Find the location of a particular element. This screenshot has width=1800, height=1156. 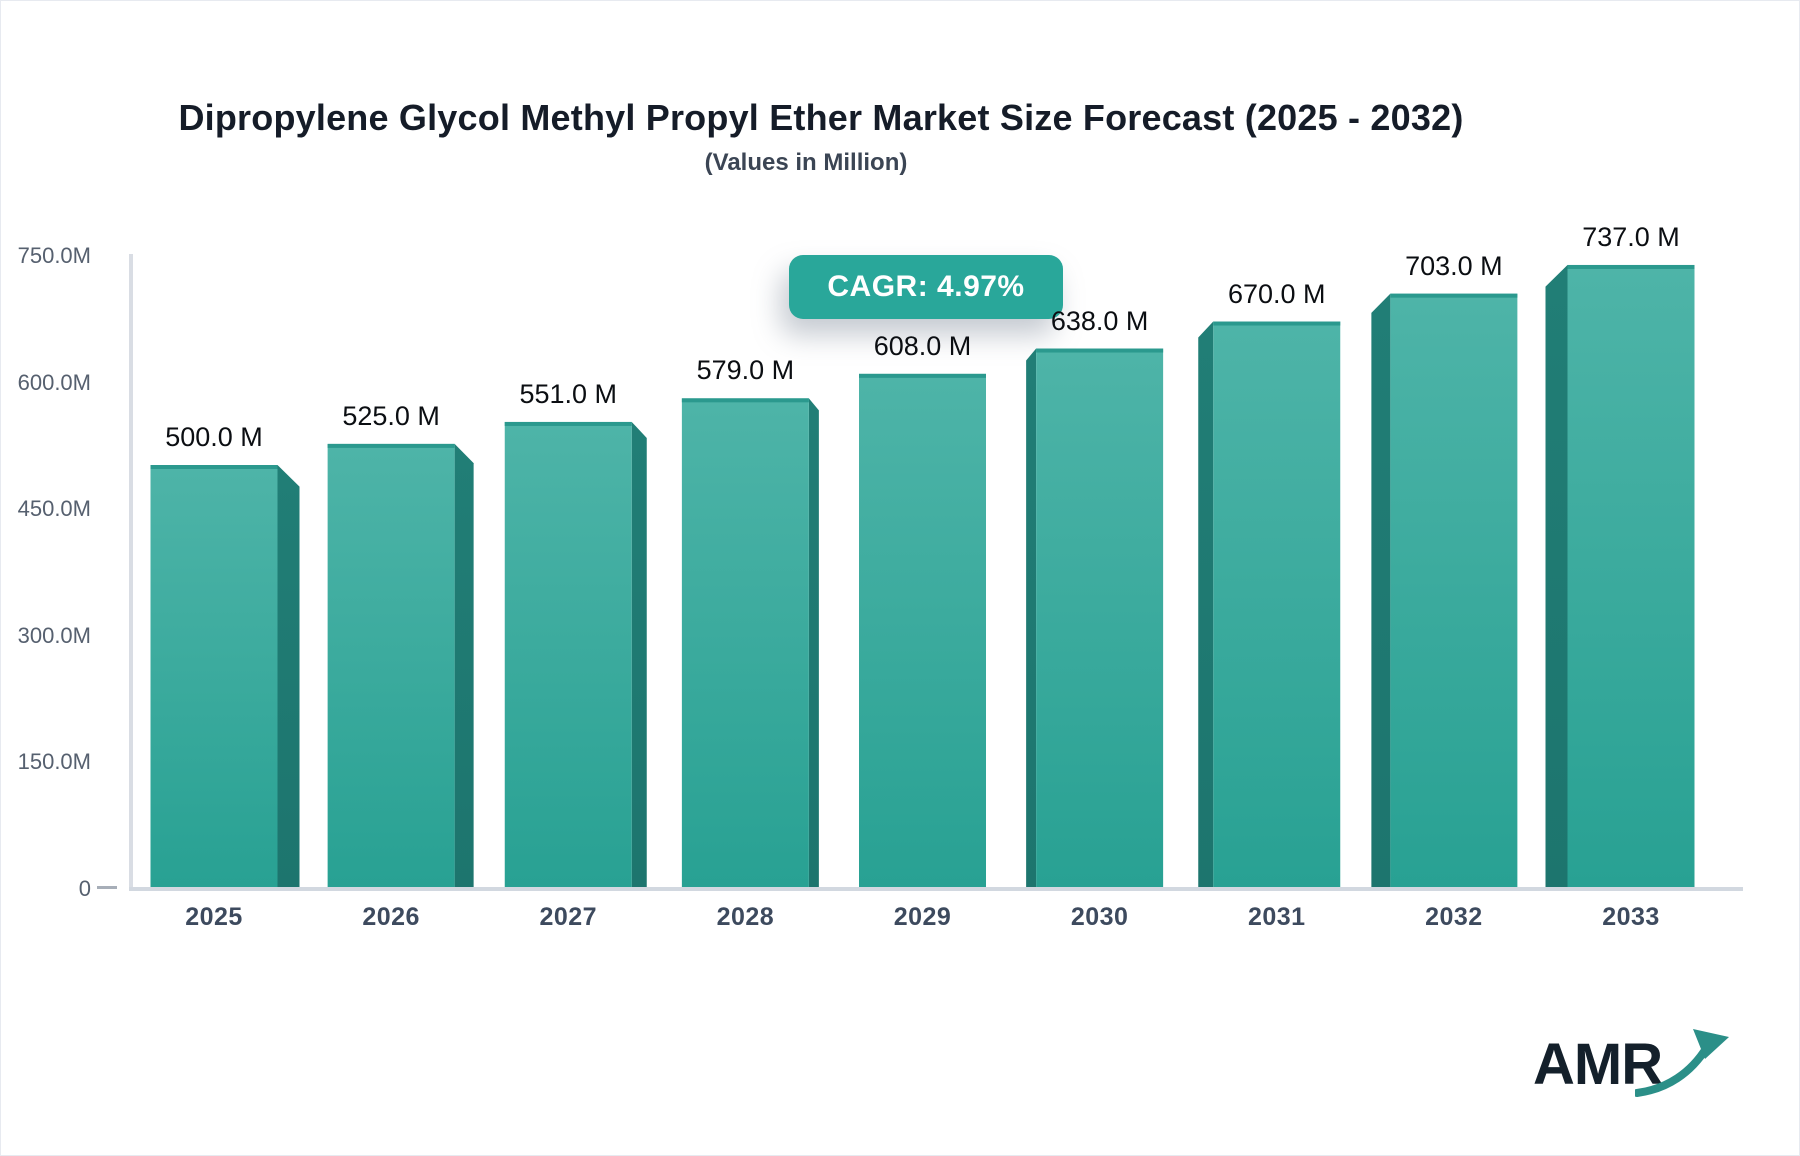

bar-2033 is located at coordinates (1620, 575).